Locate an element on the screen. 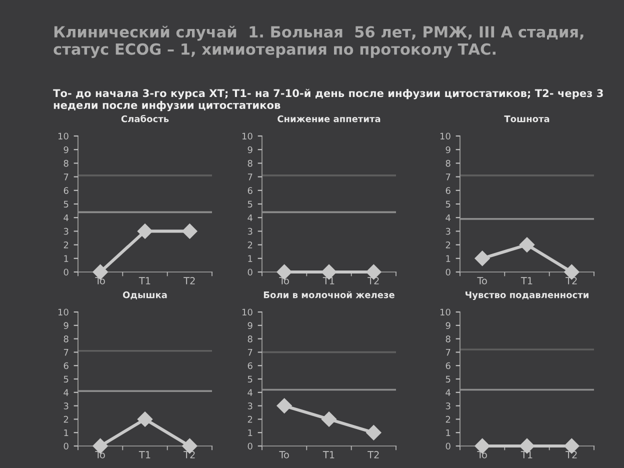  chart-title: Боли в молочной железе is located at coordinates (329, 294).